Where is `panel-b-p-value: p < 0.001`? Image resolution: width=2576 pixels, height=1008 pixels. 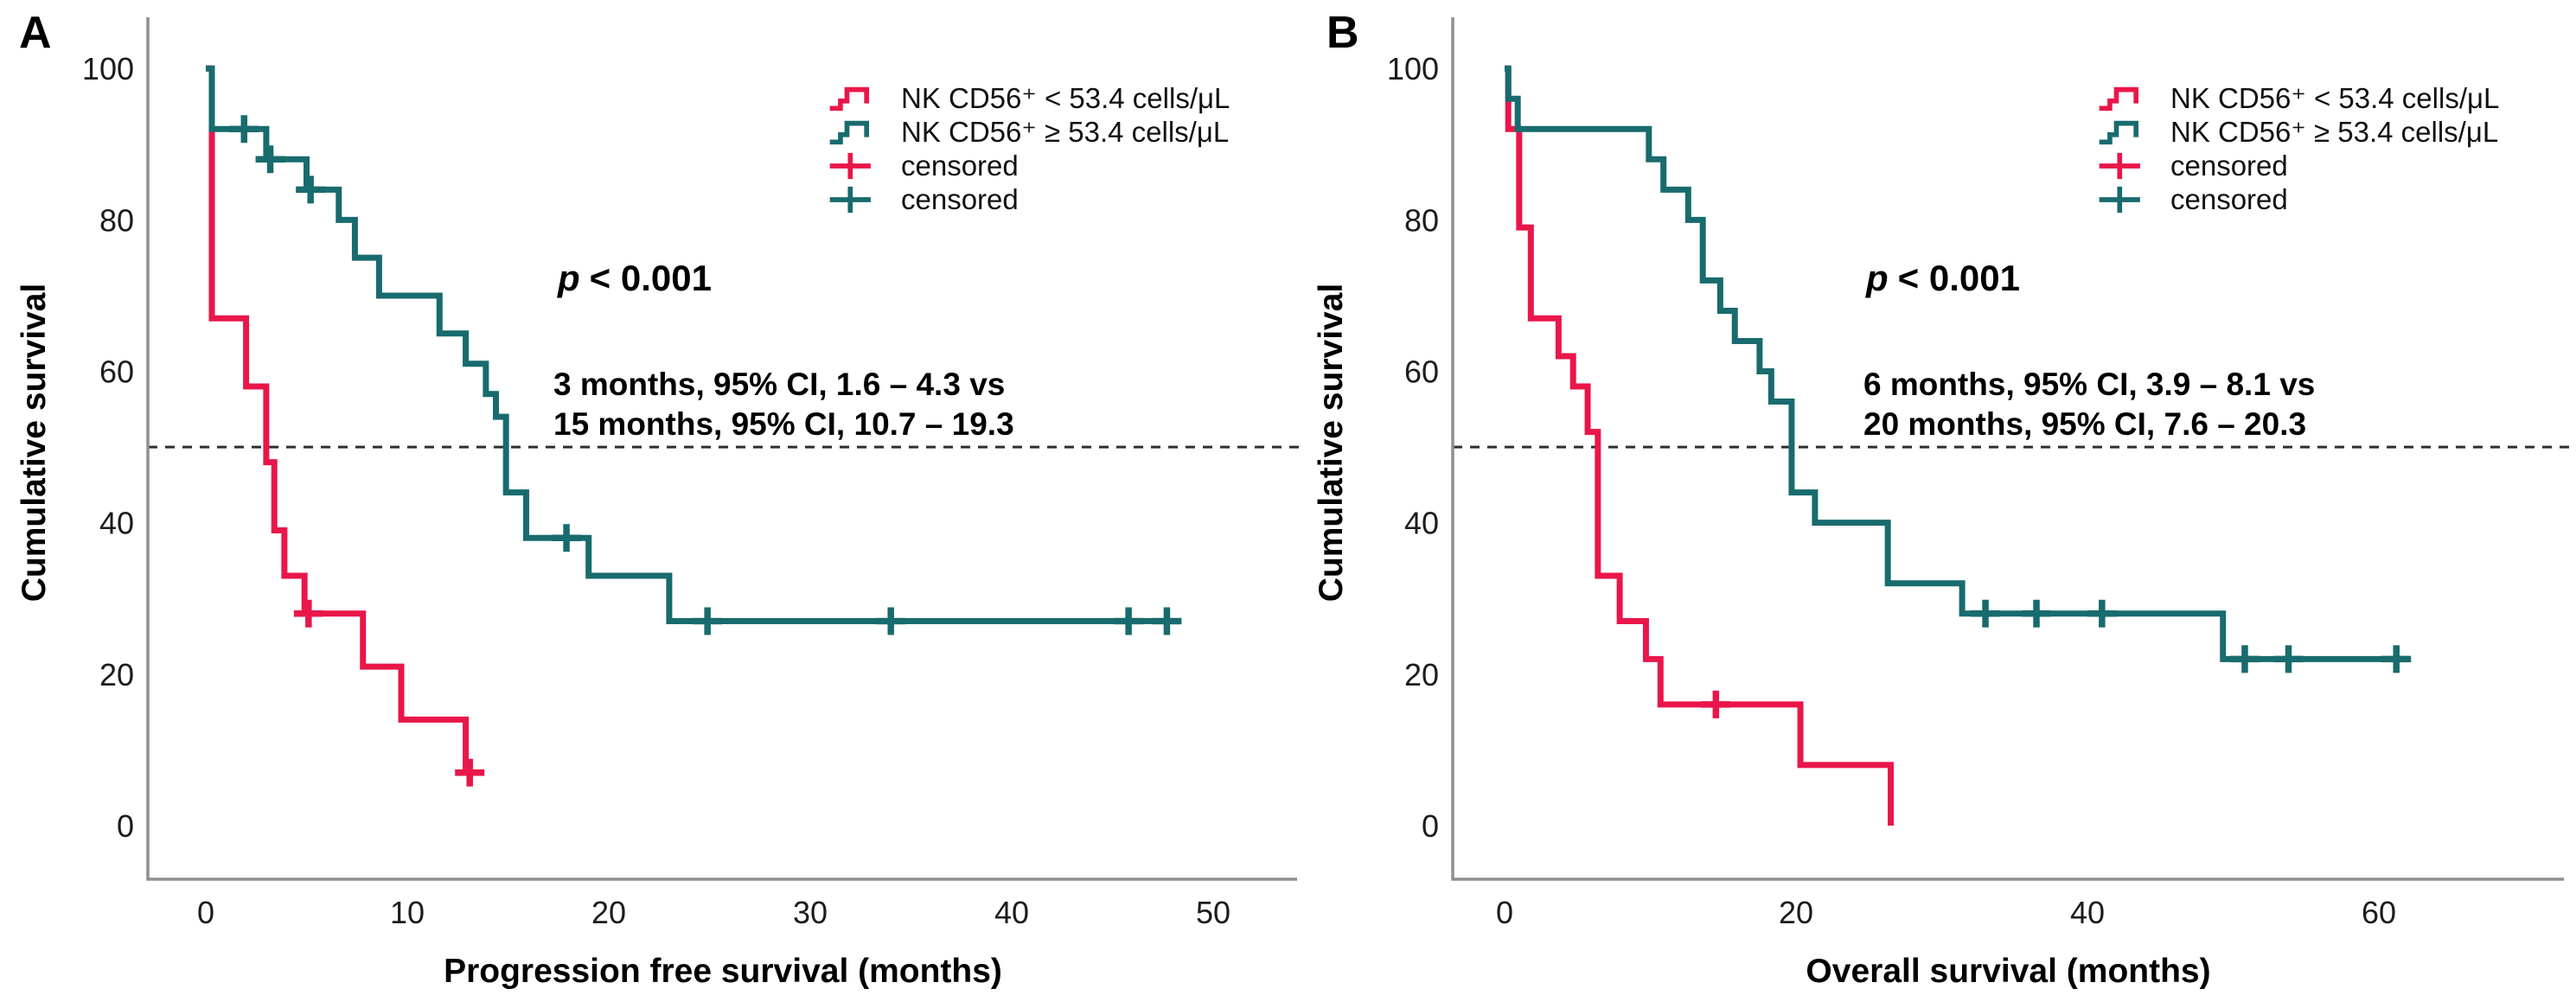
panel-b-p-value: p < 0.001 is located at coordinates (1943, 278).